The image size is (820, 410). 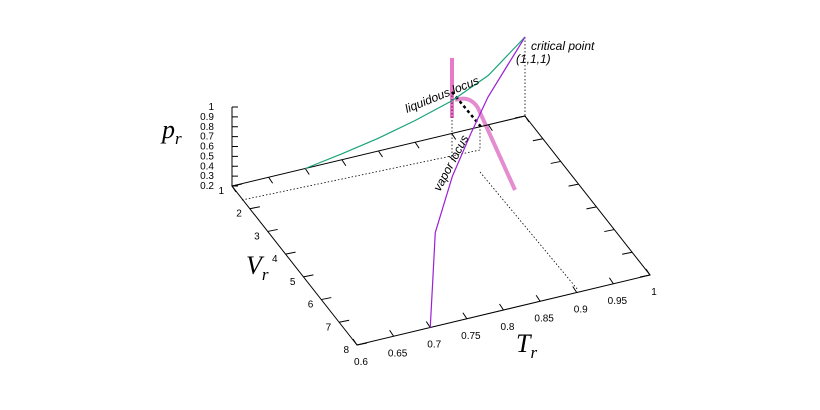 I want to click on x-tick-label: 0.65, so click(x=398, y=353).